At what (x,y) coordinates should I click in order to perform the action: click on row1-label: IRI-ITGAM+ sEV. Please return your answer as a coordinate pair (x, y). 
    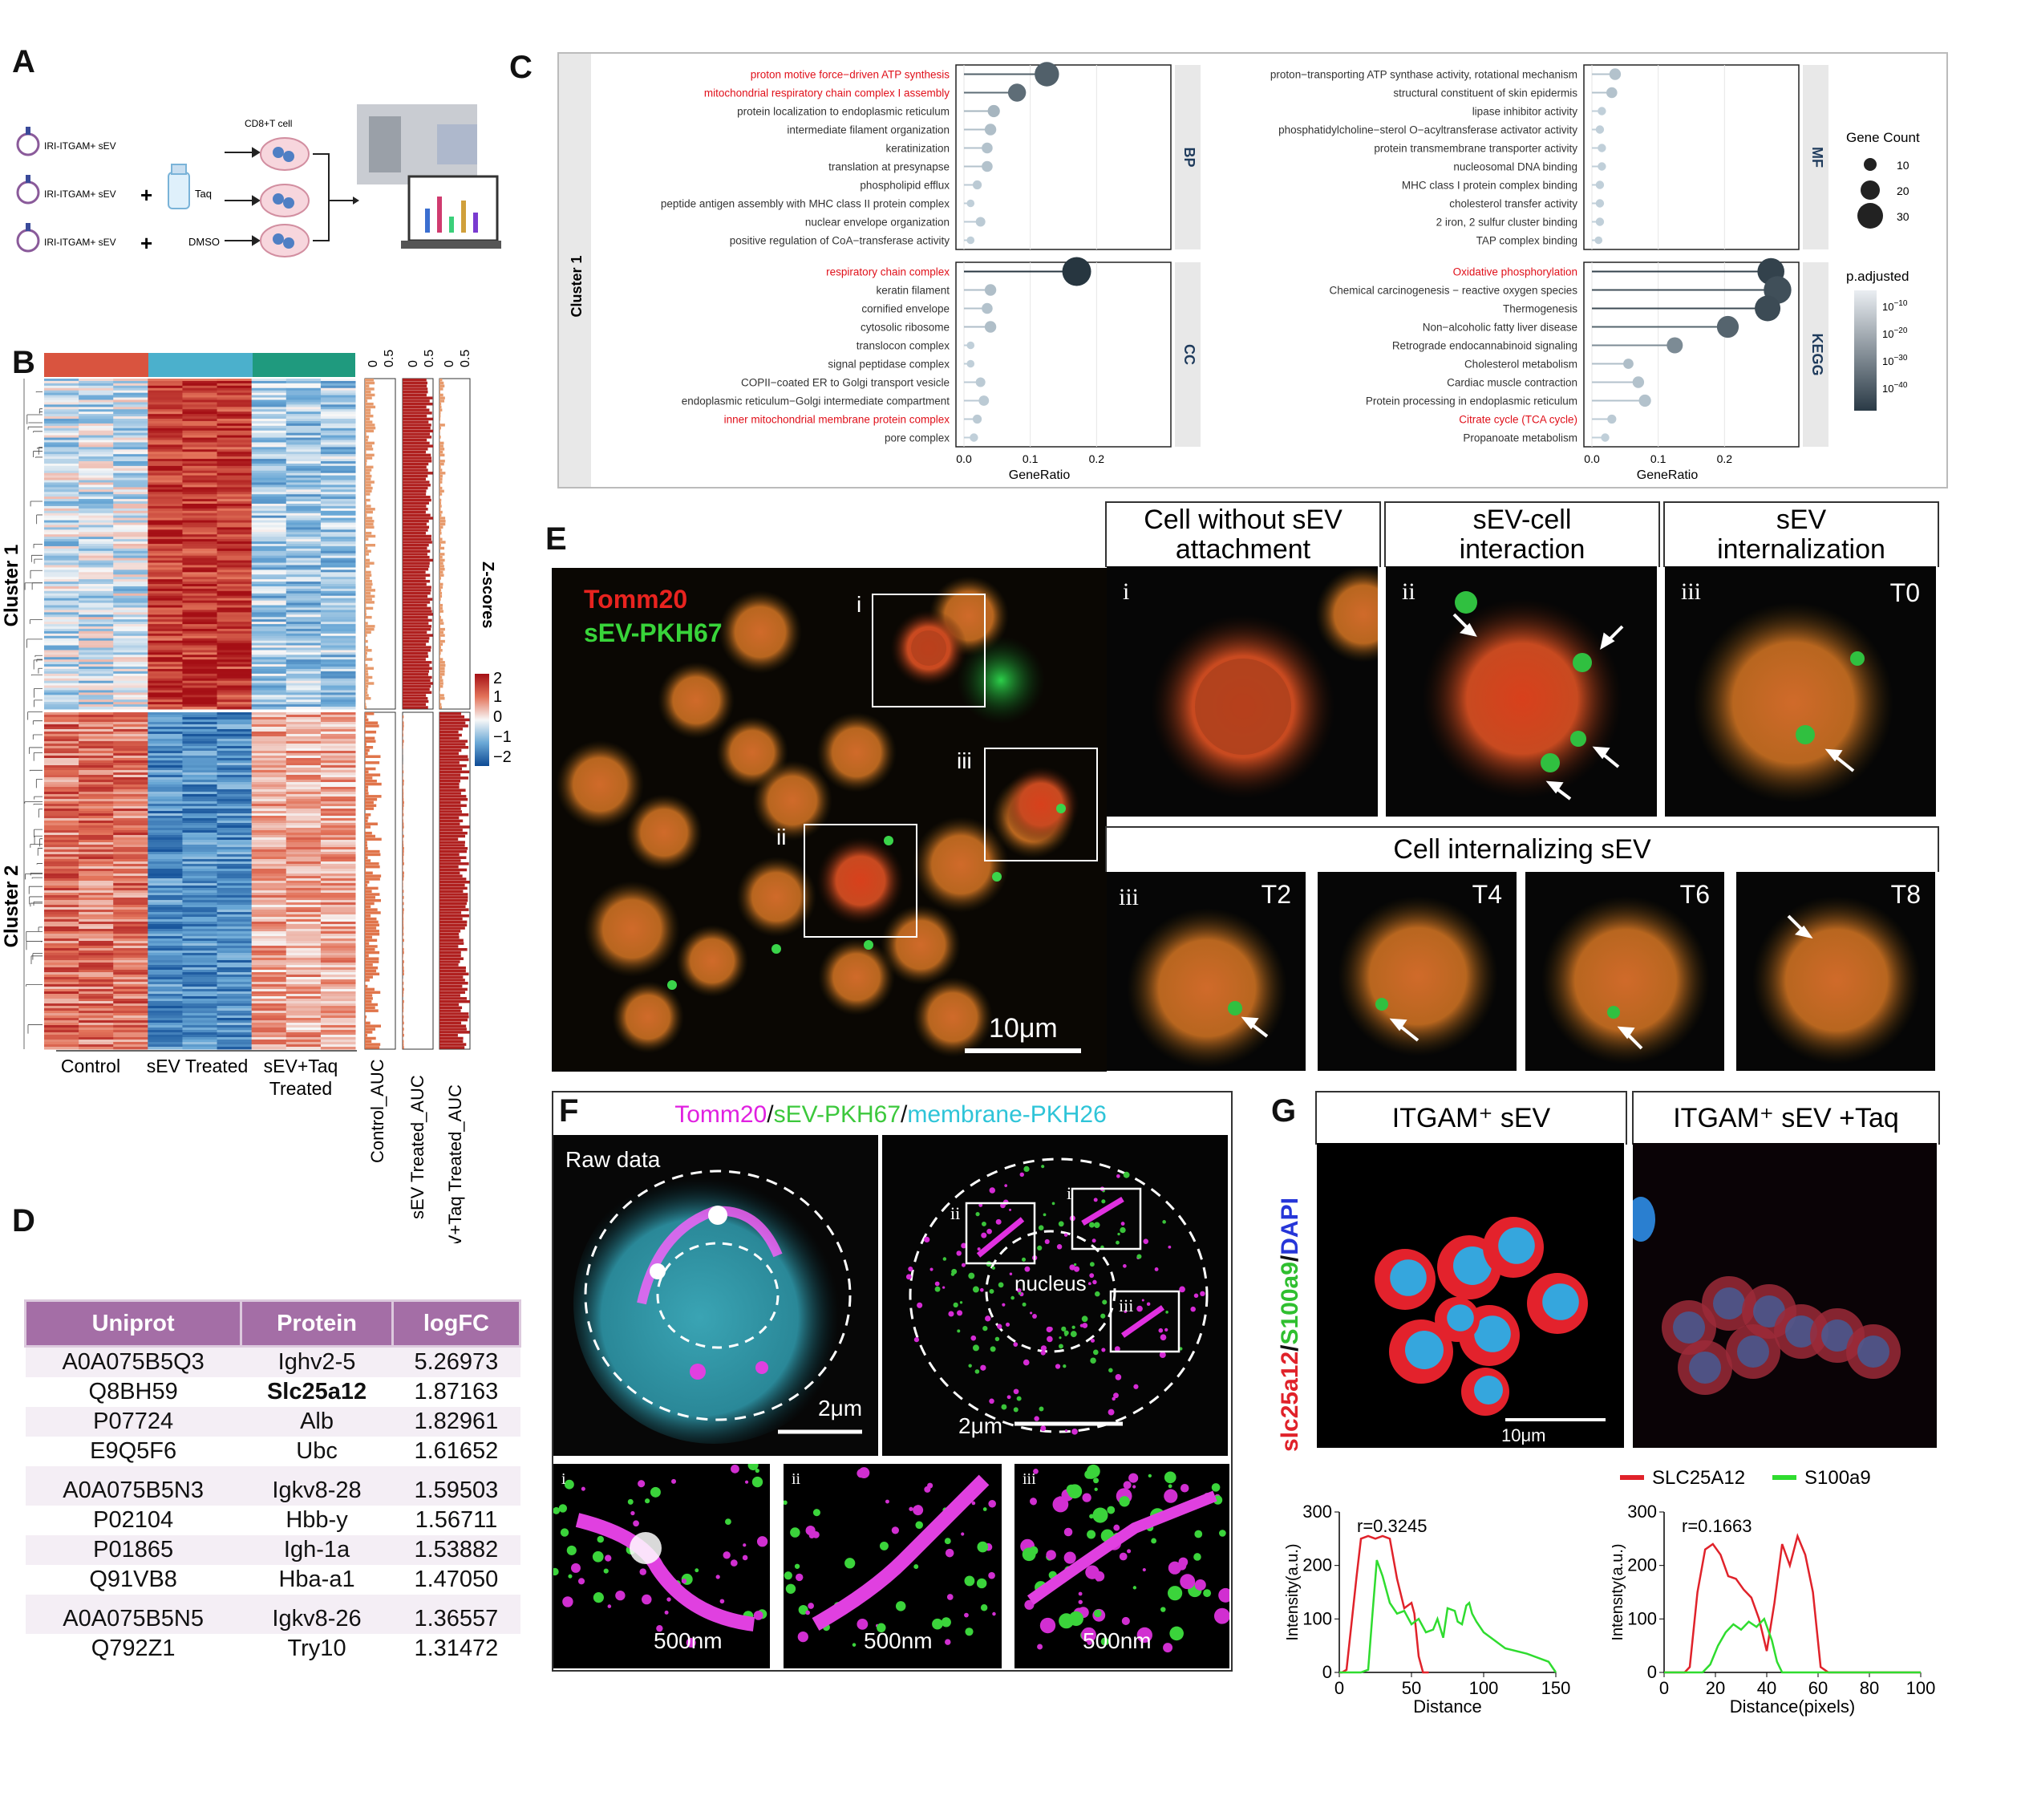
    Looking at the image, I should click on (80, 146).